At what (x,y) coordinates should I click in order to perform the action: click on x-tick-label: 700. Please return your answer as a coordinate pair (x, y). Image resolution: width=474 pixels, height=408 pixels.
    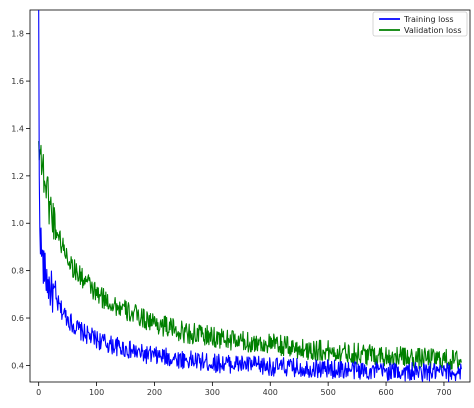
    Looking at the image, I should click on (443, 392).